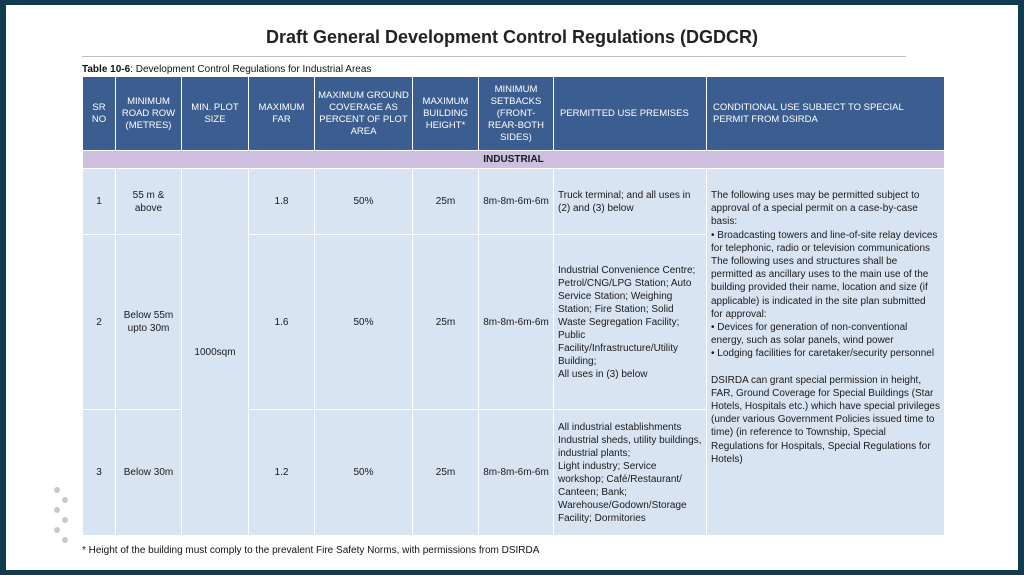 The height and width of the screenshot is (575, 1024). What do you see at coordinates (99, 113) in the screenshot?
I see `header-sr-no: SR NO` at bounding box center [99, 113].